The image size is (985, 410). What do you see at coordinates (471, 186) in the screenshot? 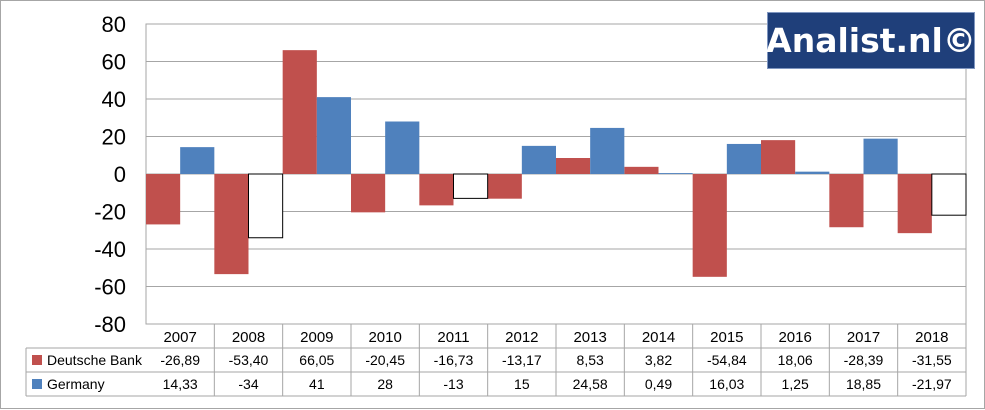
I see `bar-germany-2011` at bounding box center [471, 186].